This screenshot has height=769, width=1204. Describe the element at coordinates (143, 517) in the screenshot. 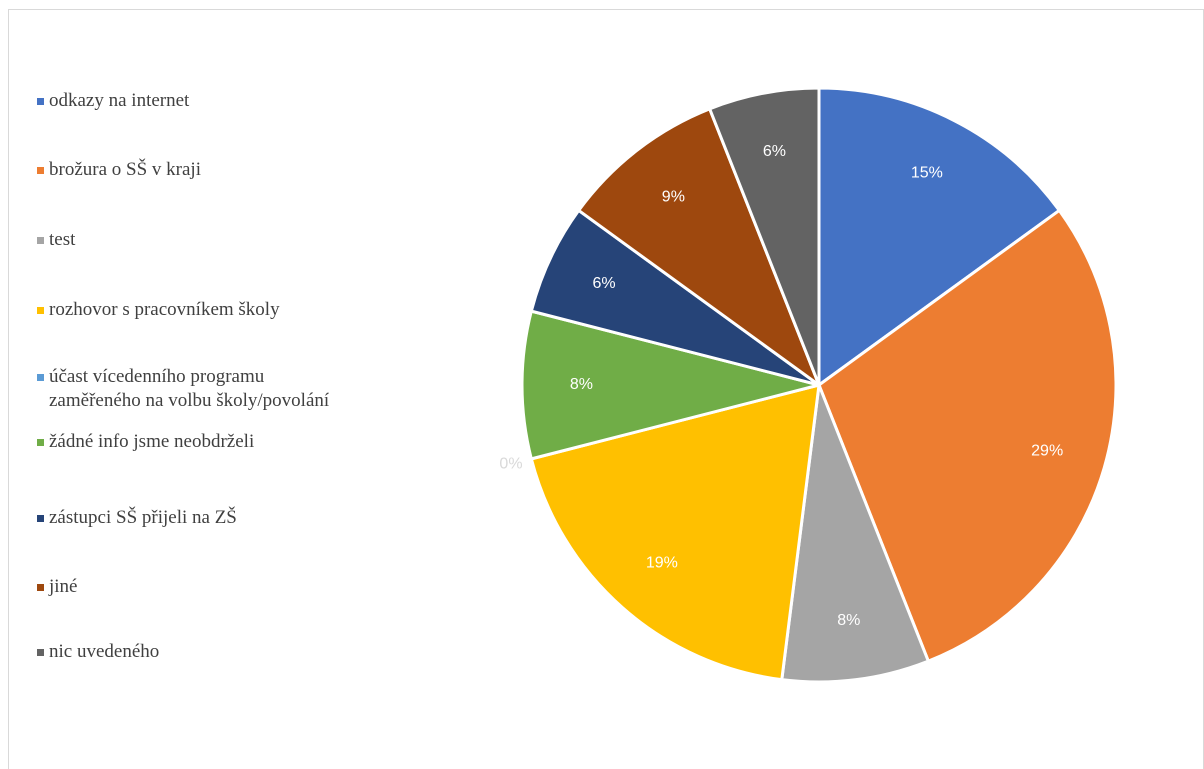

I see `legend-label: zástupci SŠ přijeli na ZŠ` at that location.